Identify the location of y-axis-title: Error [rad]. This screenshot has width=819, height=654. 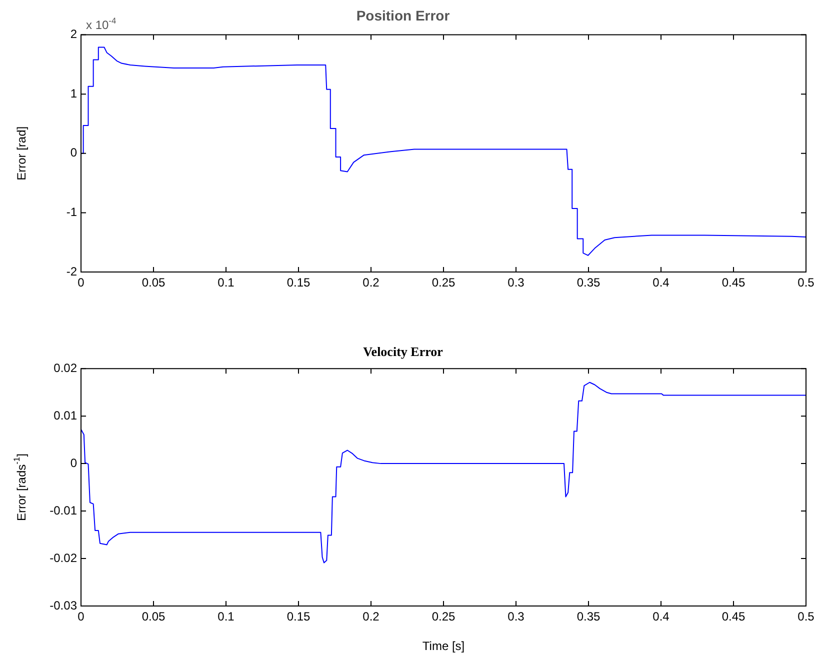
(21, 153).